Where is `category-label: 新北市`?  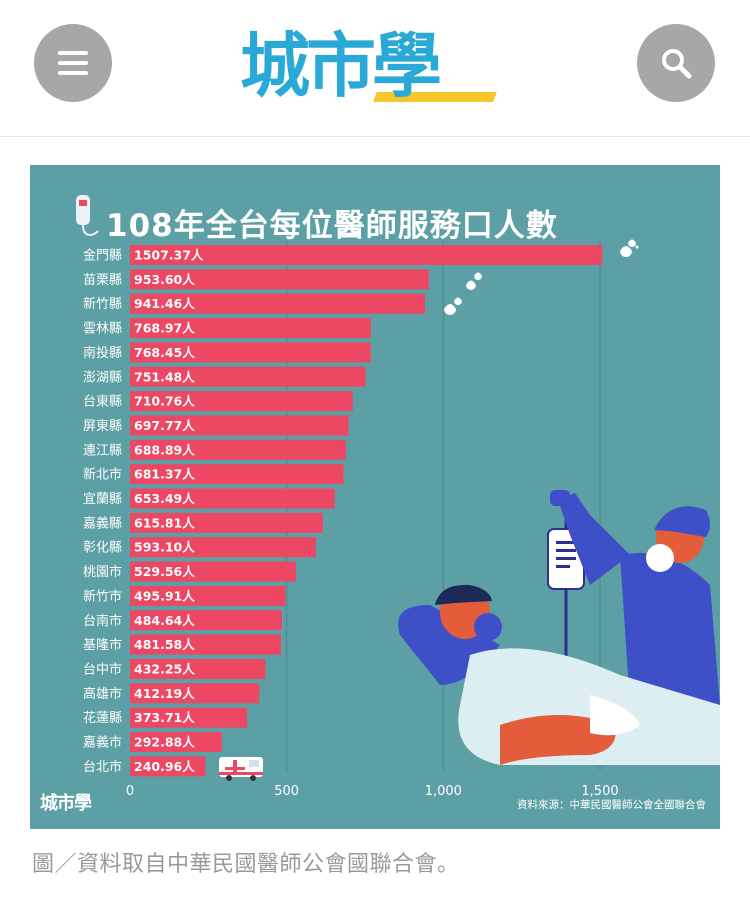 category-label: 新北市 is located at coordinates (102, 475).